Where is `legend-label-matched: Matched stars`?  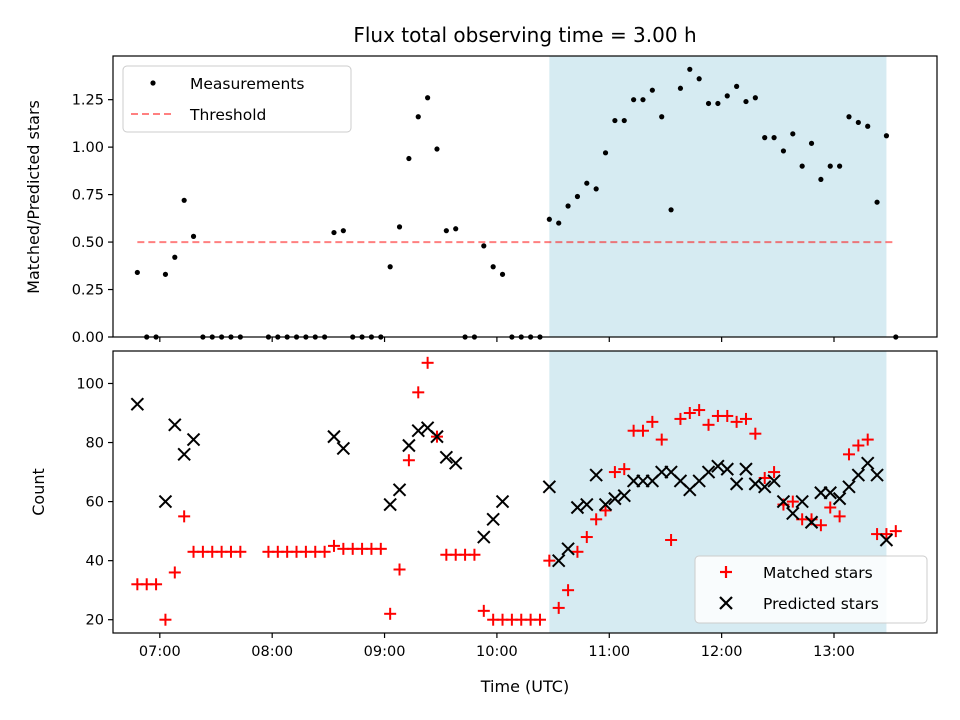 legend-label-matched: Matched stars is located at coordinates (818, 573).